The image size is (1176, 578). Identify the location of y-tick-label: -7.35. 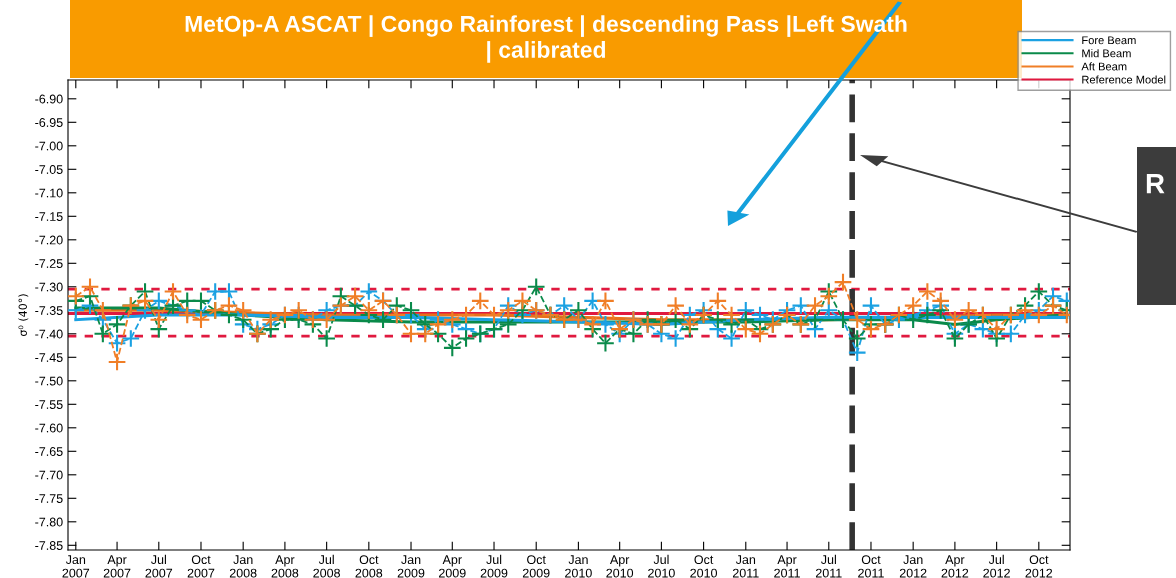
(49, 310).